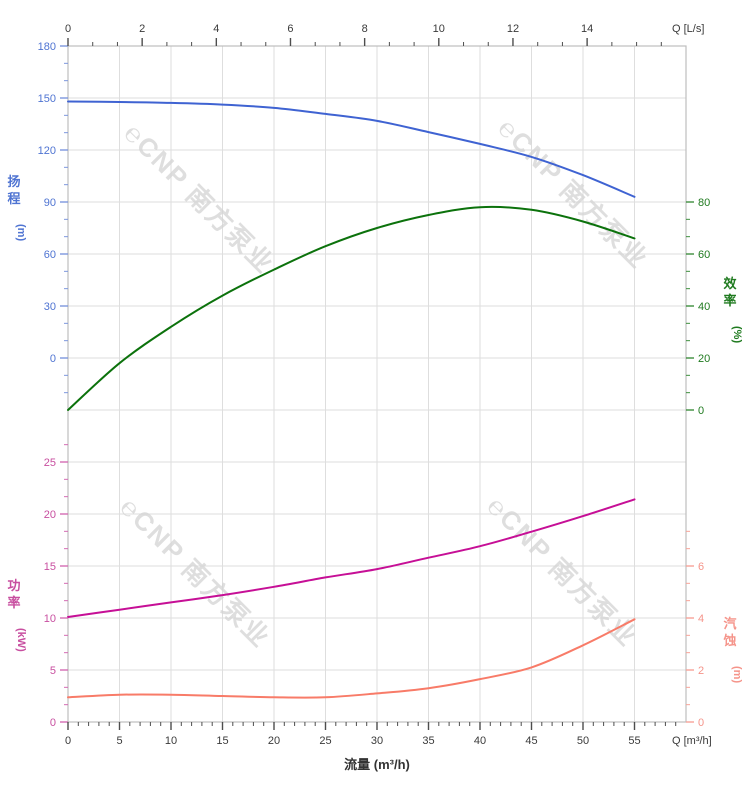 This screenshot has height=797, width=752. Describe the element at coordinates (729, 623) in the screenshot. I see `npsh-axis-title-text: 汽` at that location.